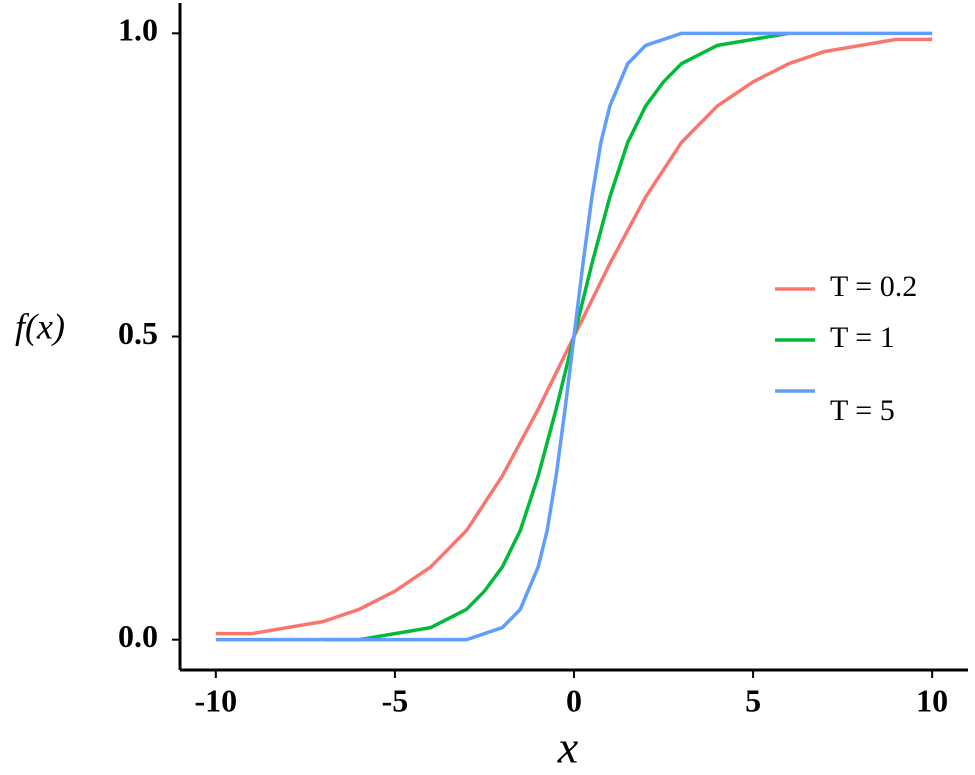 This screenshot has height=775, width=975. What do you see at coordinates (138, 636) in the screenshot?
I see `y-tick-label: 0.0` at bounding box center [138, 636].